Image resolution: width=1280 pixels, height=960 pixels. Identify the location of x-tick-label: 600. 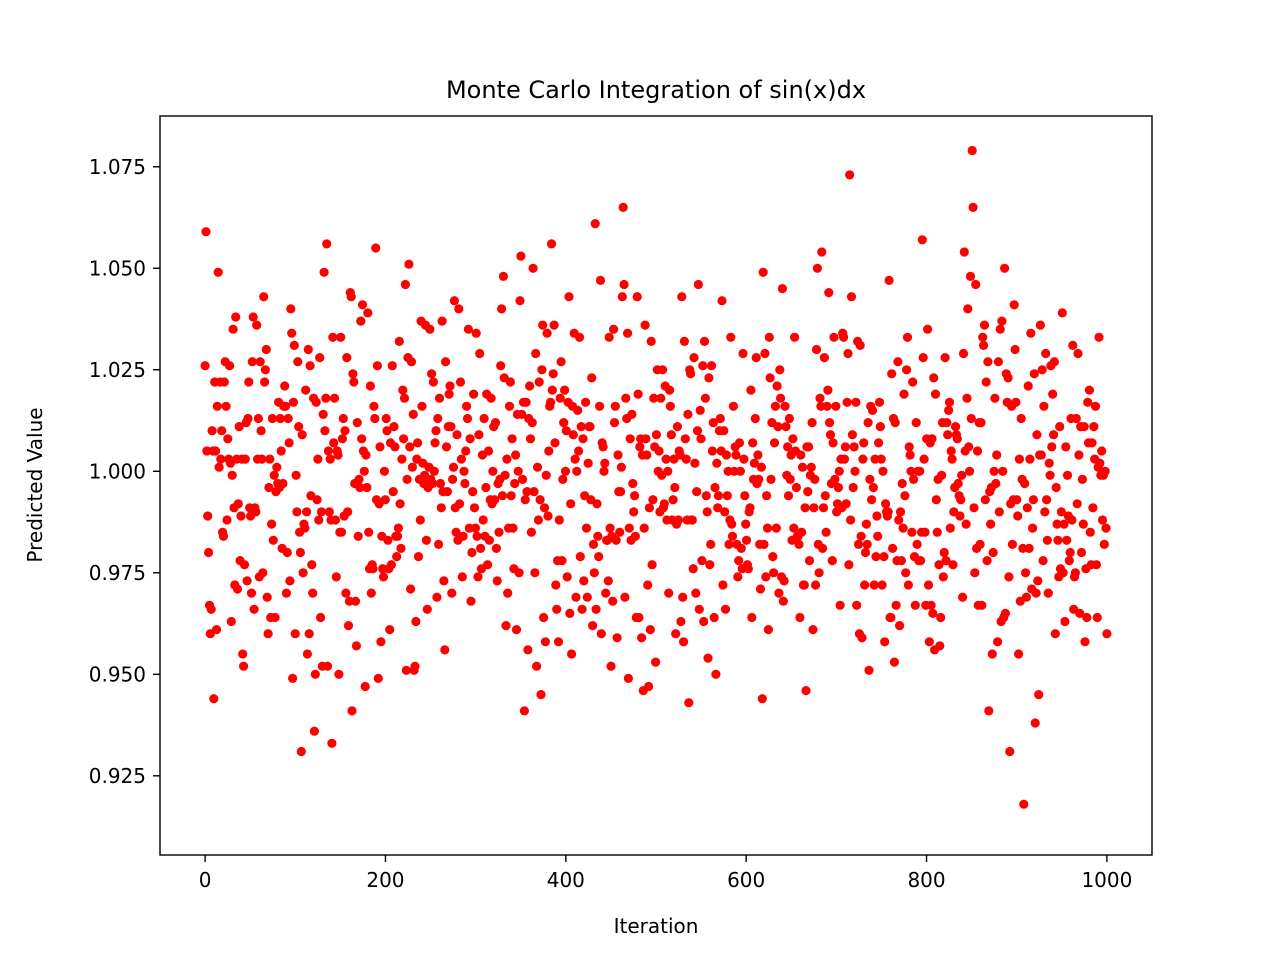
(746, 880).